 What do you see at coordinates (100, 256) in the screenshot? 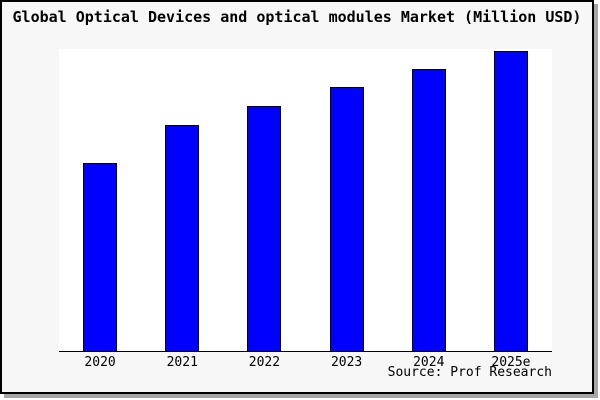
I see `bar-2020` at bounding box center [100, 256].